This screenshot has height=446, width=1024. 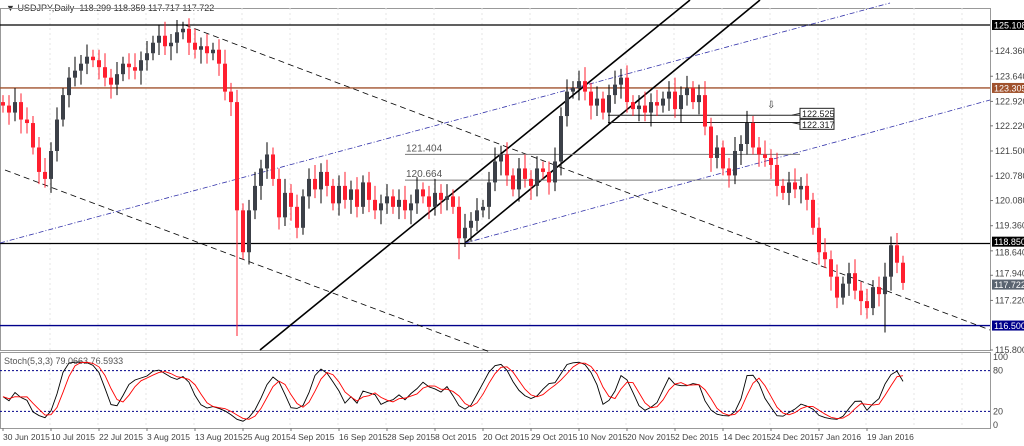 What do you see at coordinates (424, 148) in the screenshot?
I see `level-label: 121.404` at bounding box center [424, 148].